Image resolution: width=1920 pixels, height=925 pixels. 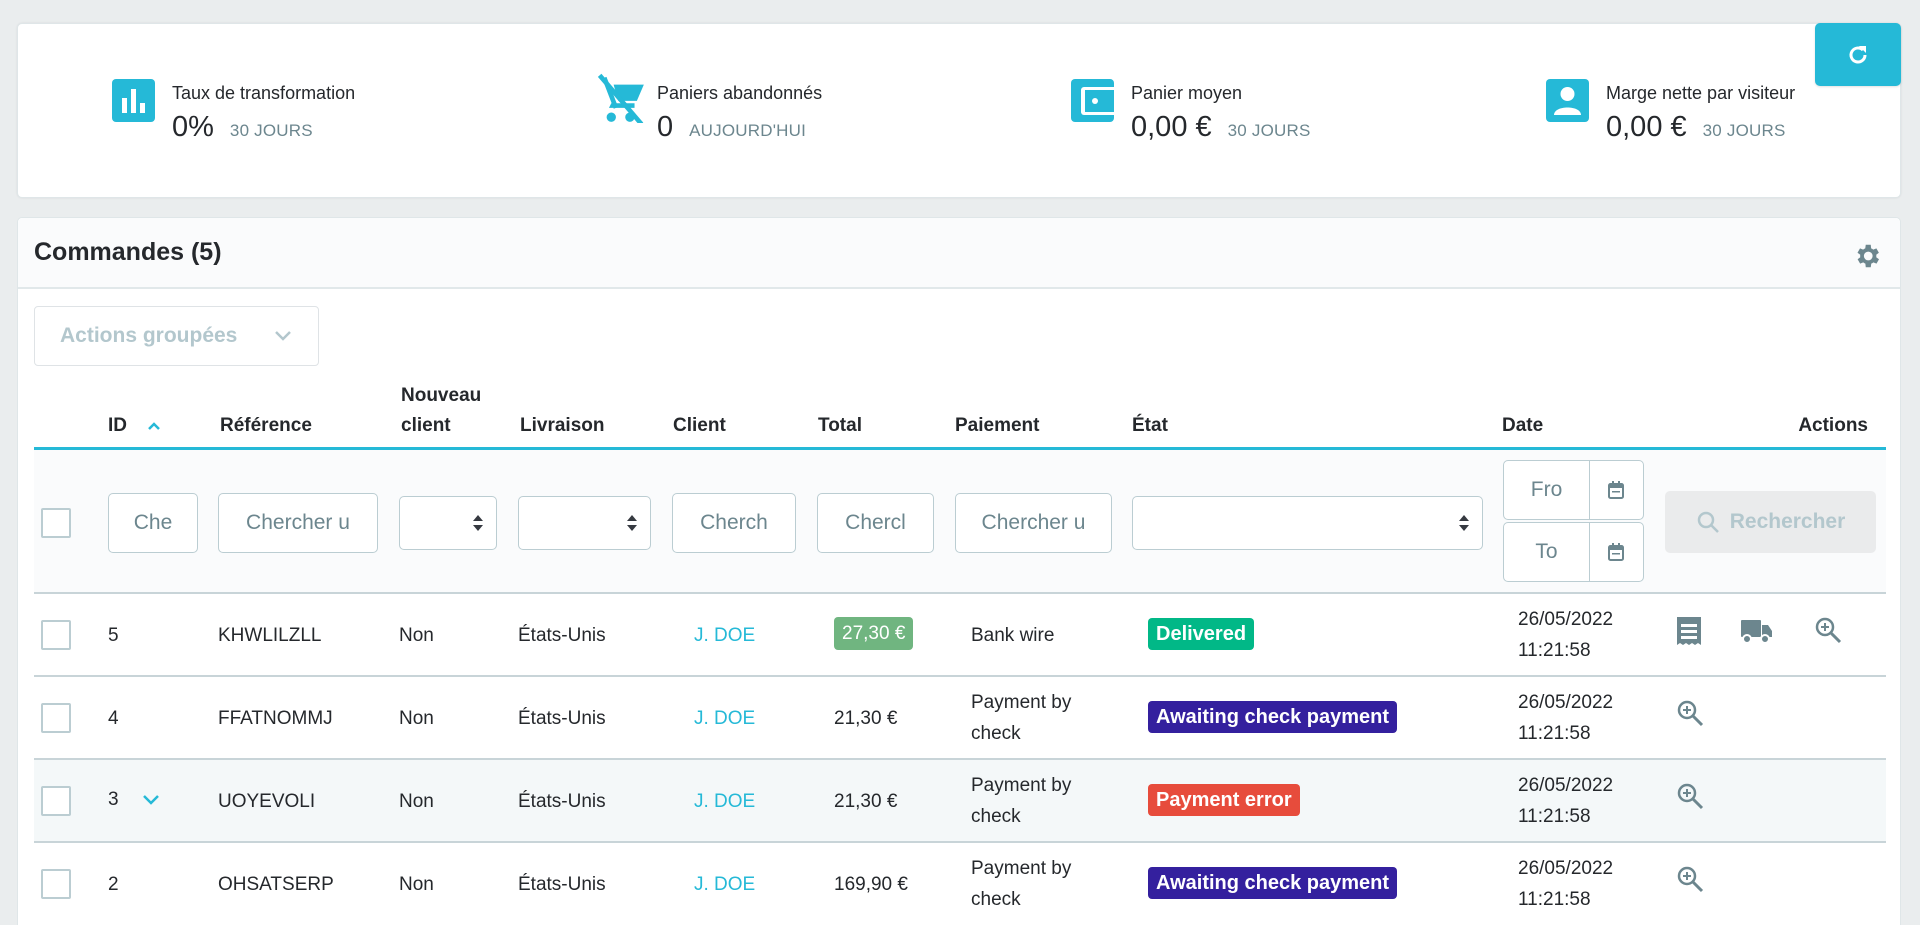 What do you see at coordinates (1689, 631) in the screenshot?
I see `invoice-icon` at bounding box center [1689, 631].